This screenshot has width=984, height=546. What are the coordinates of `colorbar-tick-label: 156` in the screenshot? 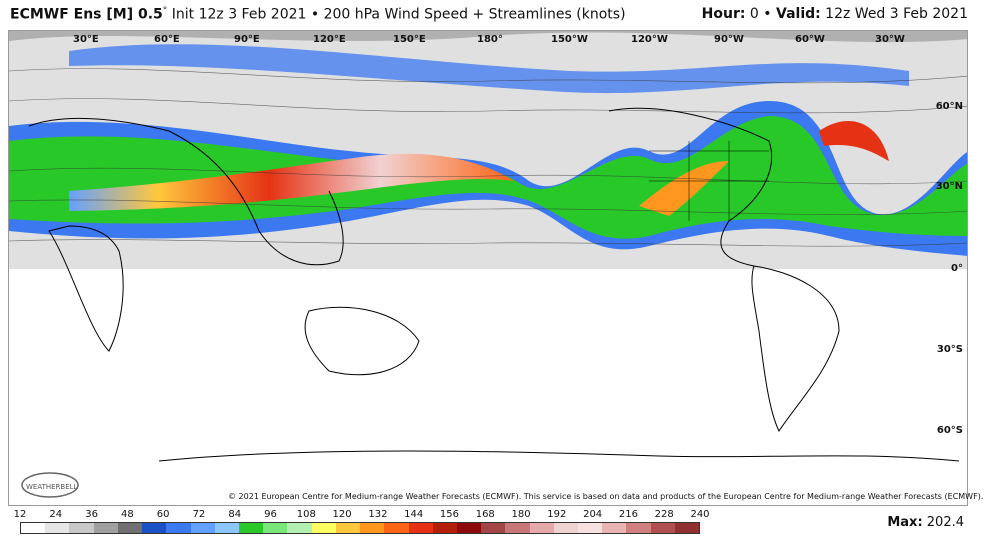 It's located at (449, 514).